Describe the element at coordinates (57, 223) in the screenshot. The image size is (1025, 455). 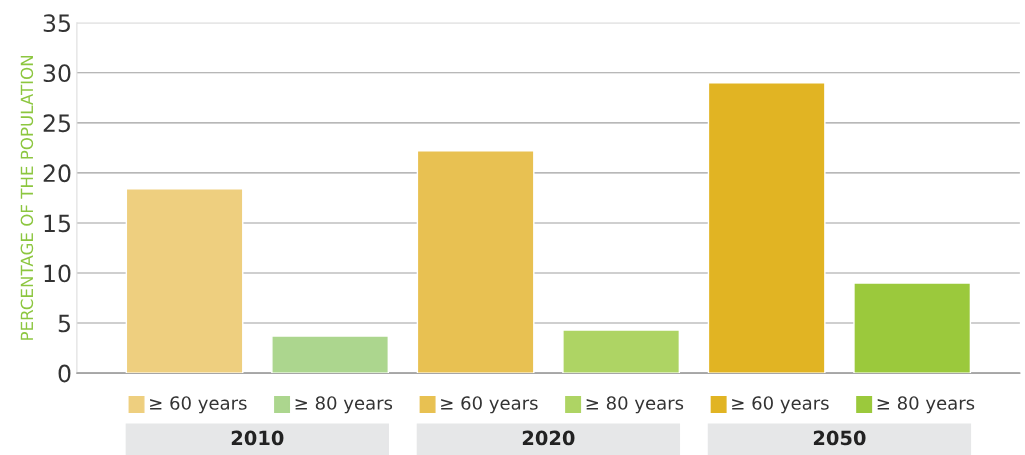
I see `y-tick-label: 15` at that location.